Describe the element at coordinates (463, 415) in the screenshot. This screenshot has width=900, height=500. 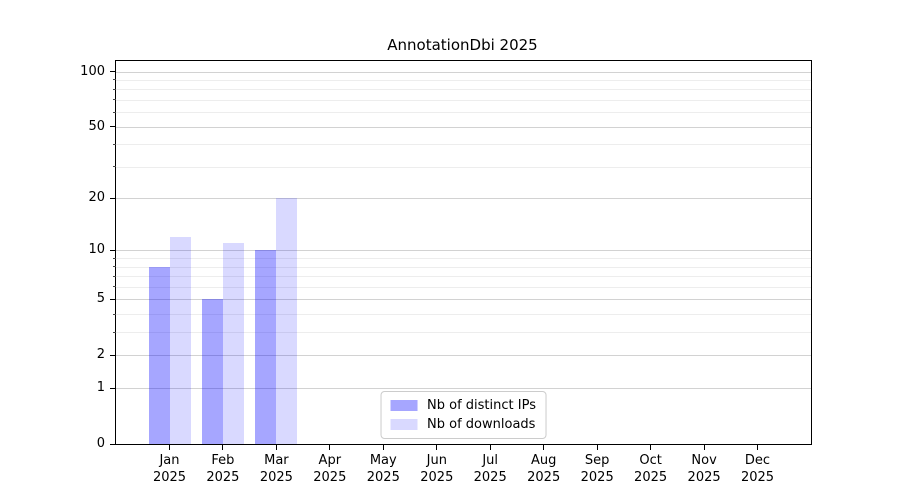
I see `legend: Nb of distinct IPs Nb of downloads` at that location.